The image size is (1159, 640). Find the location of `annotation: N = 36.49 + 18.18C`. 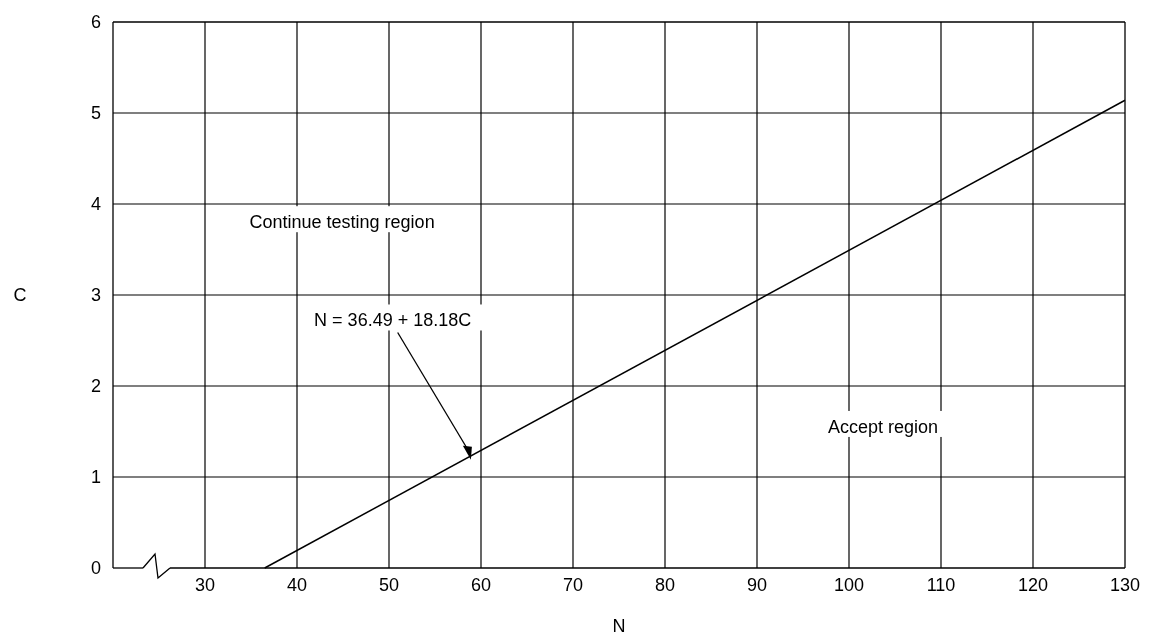

annotation: N = 36.49 + 18.18C is located at coordinates (393, 320).